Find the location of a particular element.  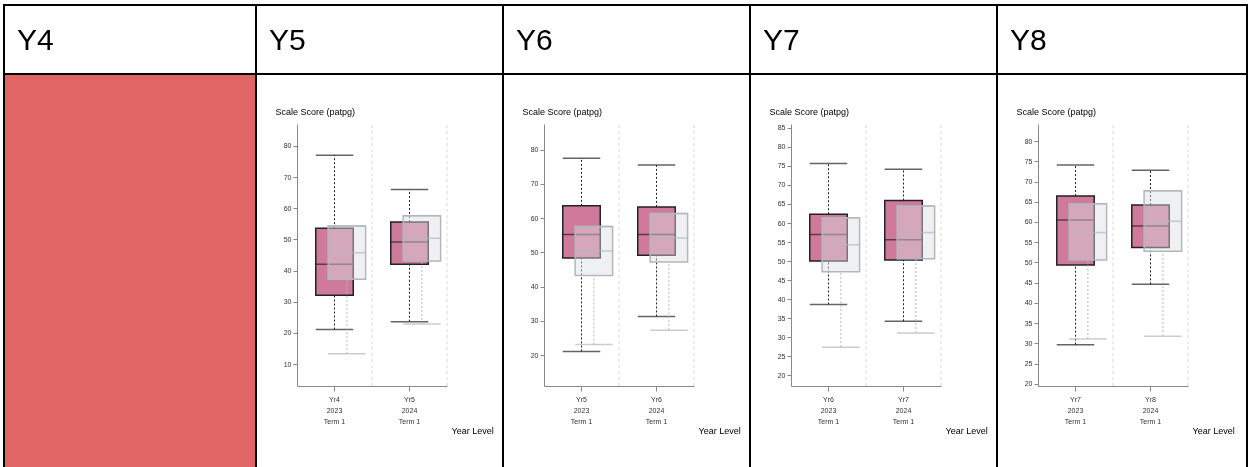

chart-title: Y6 is located at coordinates (626, 40).